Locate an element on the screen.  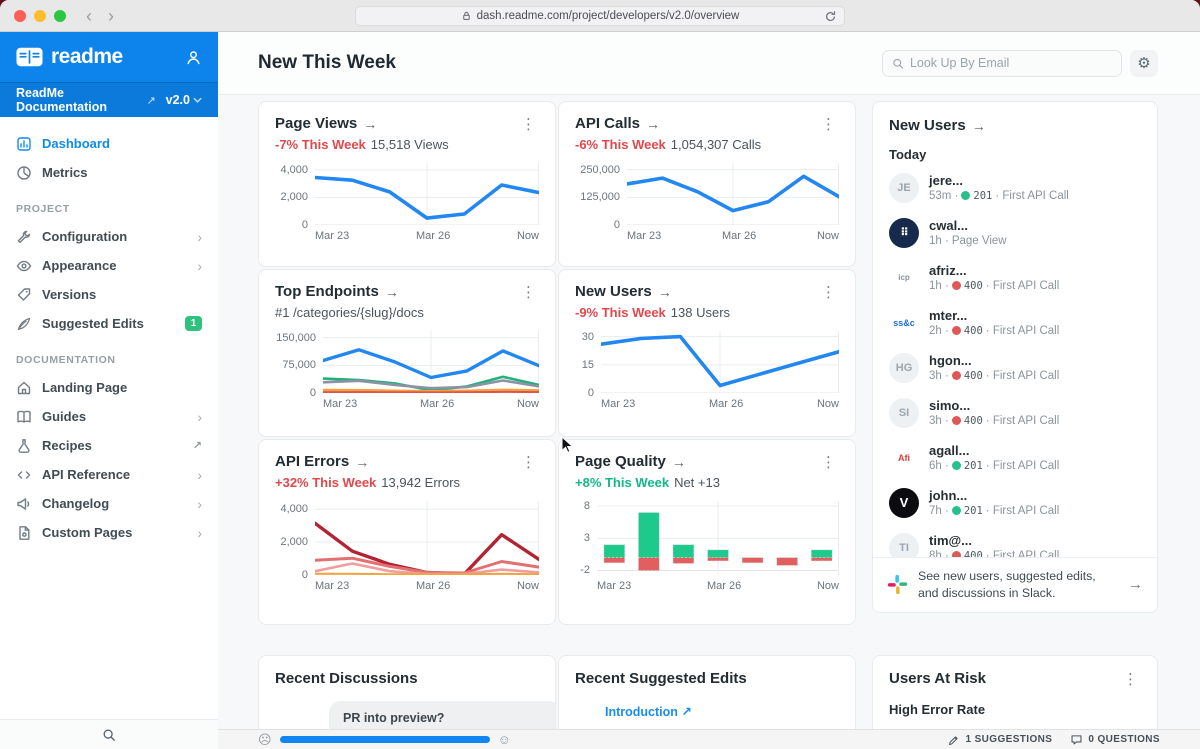
sidebar-item-suggested-edits: Suggested Edits 1 is located at coordinates (109, 323).